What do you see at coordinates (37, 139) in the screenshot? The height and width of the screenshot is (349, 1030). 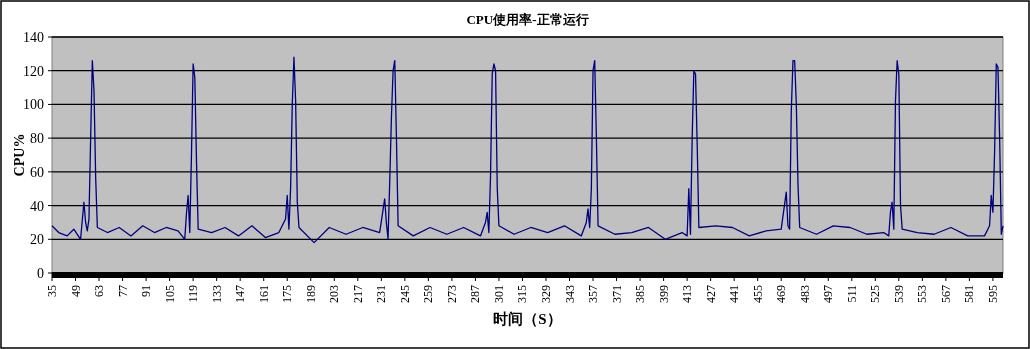 I see `y-tick-label: 80` at bounding box center [37, 139].